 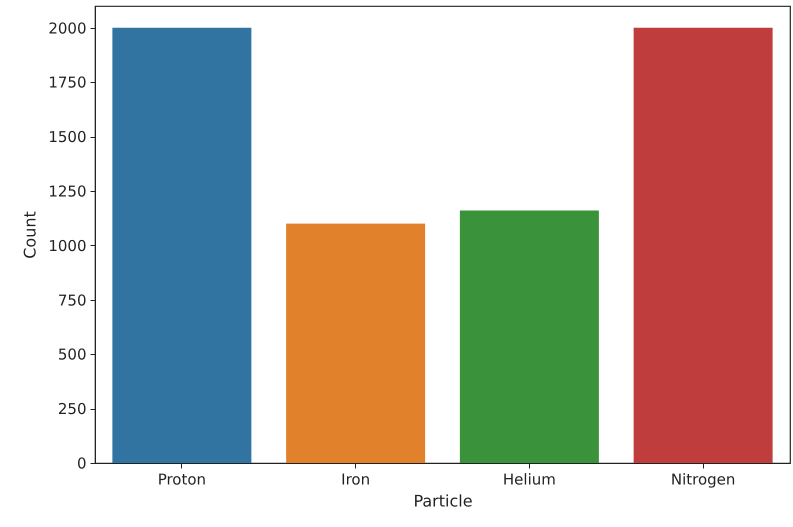 What do you see at coordinates (443, 501) in the screenshot?
I see `x-axis-title: Particle` at bounding box center [443, 501].